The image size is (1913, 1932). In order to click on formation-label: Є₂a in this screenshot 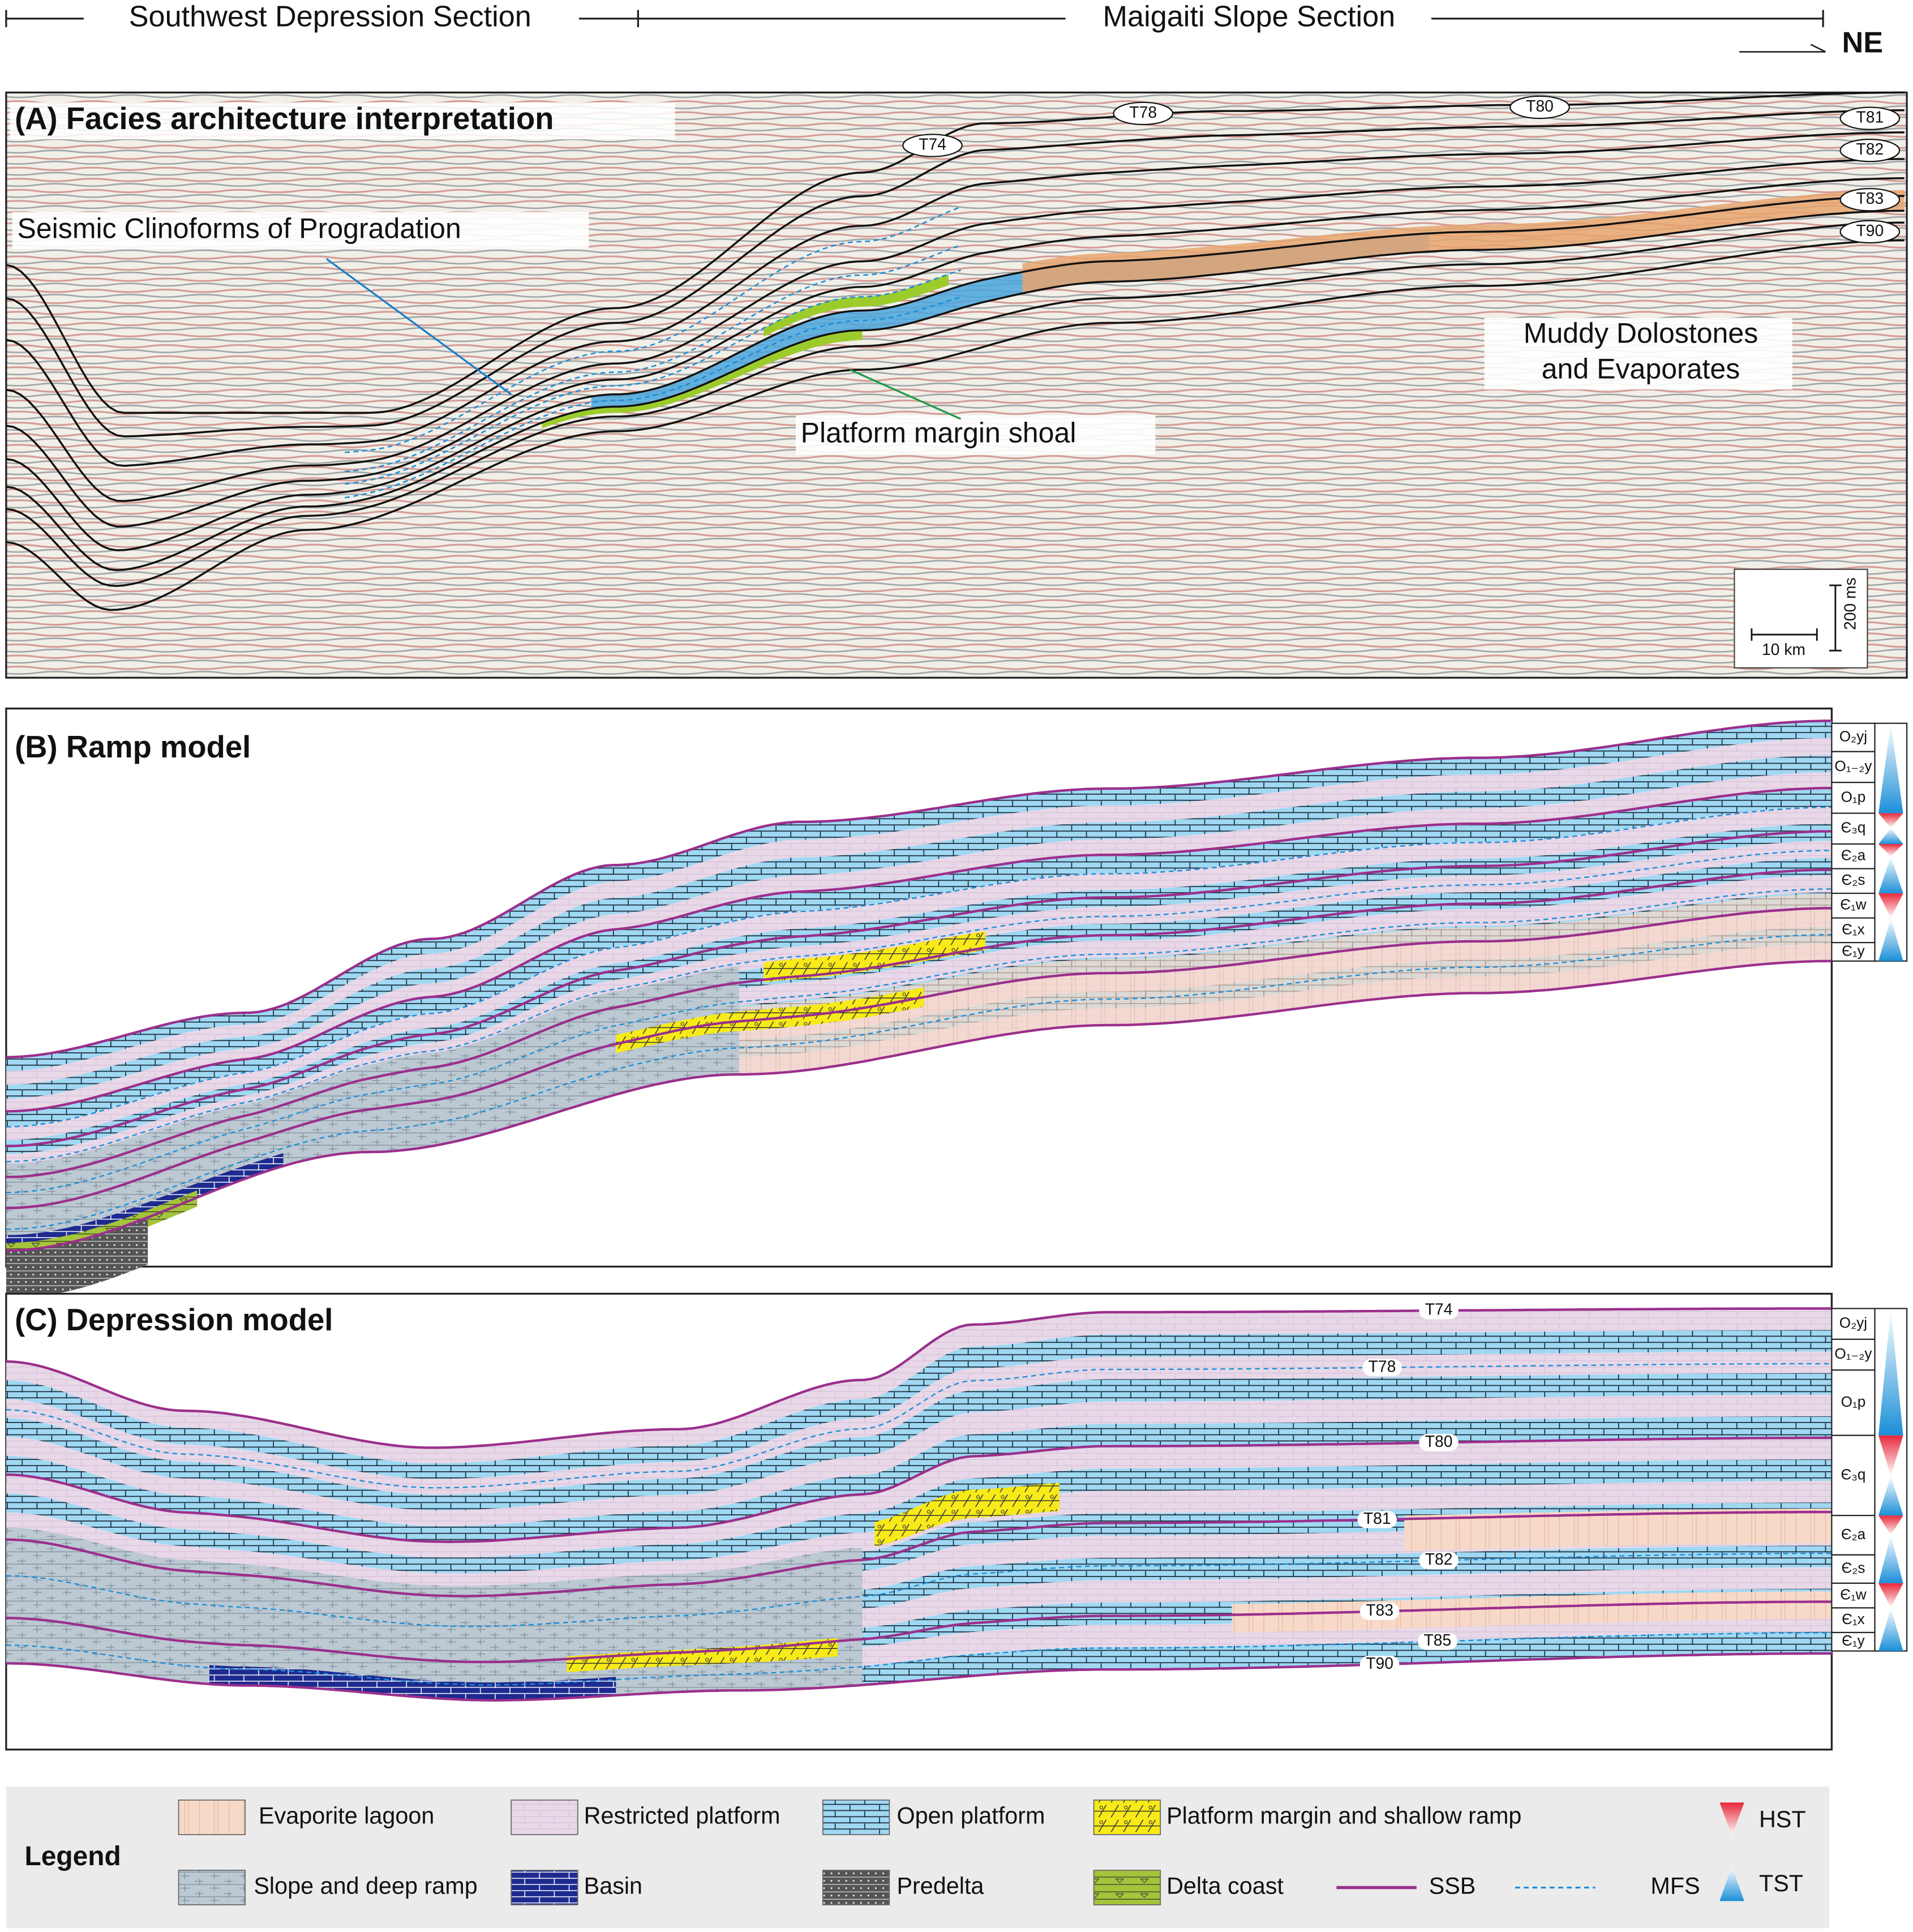, I will do `click(1853, 856)`.